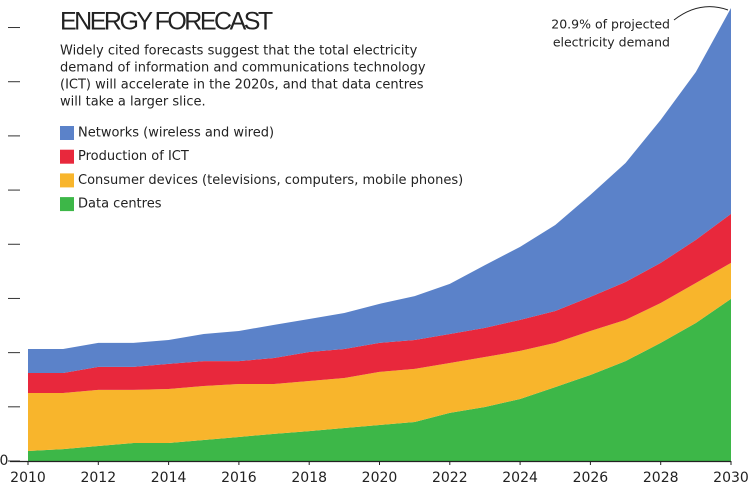 The width and height of the screenshot is (751, 488). Describe the element at coordinates (309, 478) in the screenshot. I see `x-tick-label: 2018` at that location.